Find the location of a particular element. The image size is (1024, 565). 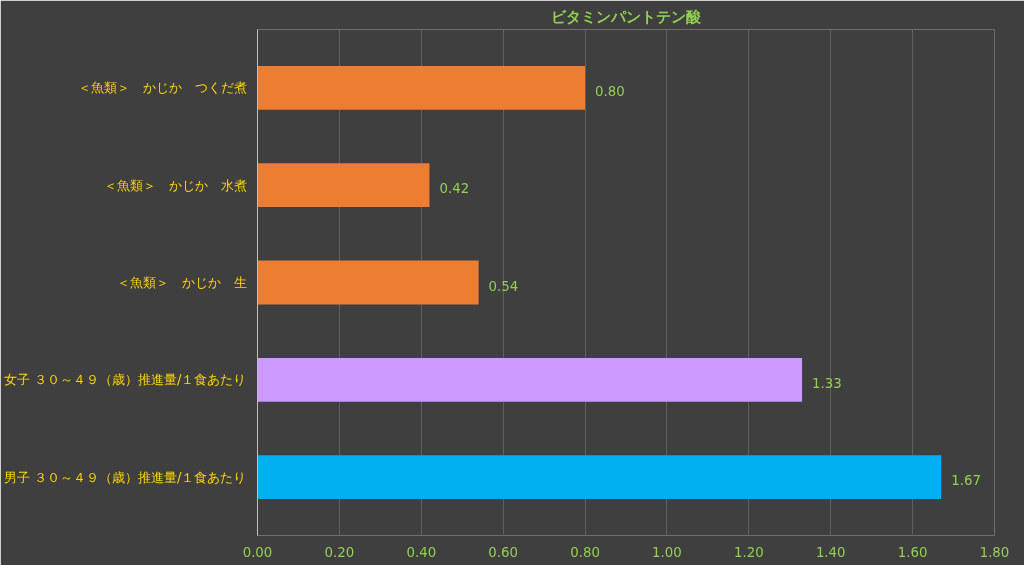

x-tick-label: 1.80 is located at coordinates (994, 552).